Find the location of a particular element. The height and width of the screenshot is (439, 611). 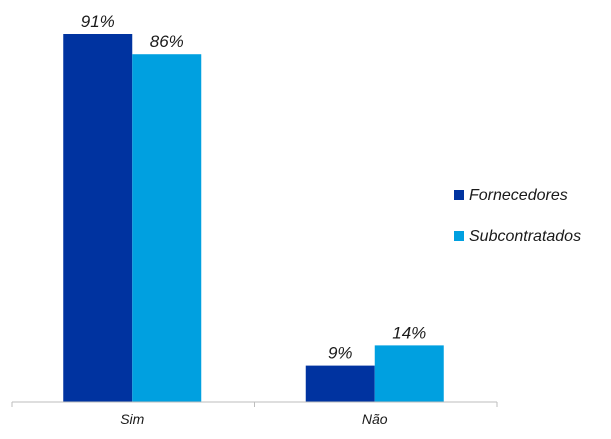

bar-fornecedores-sim is located at coordinates (98, 218).